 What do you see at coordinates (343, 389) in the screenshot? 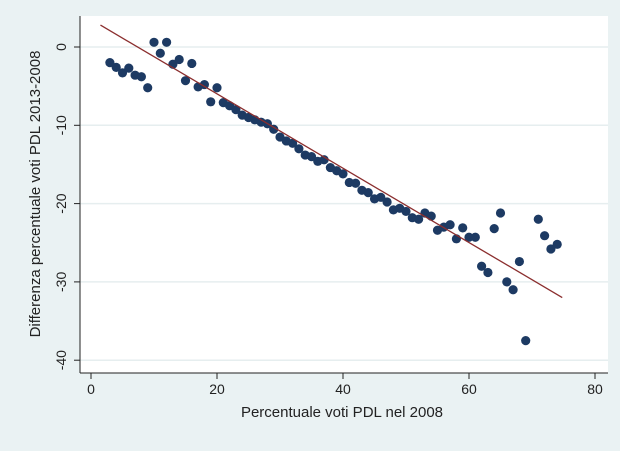
I see `x-tick-label: 40` at bounding box center [343, 389].